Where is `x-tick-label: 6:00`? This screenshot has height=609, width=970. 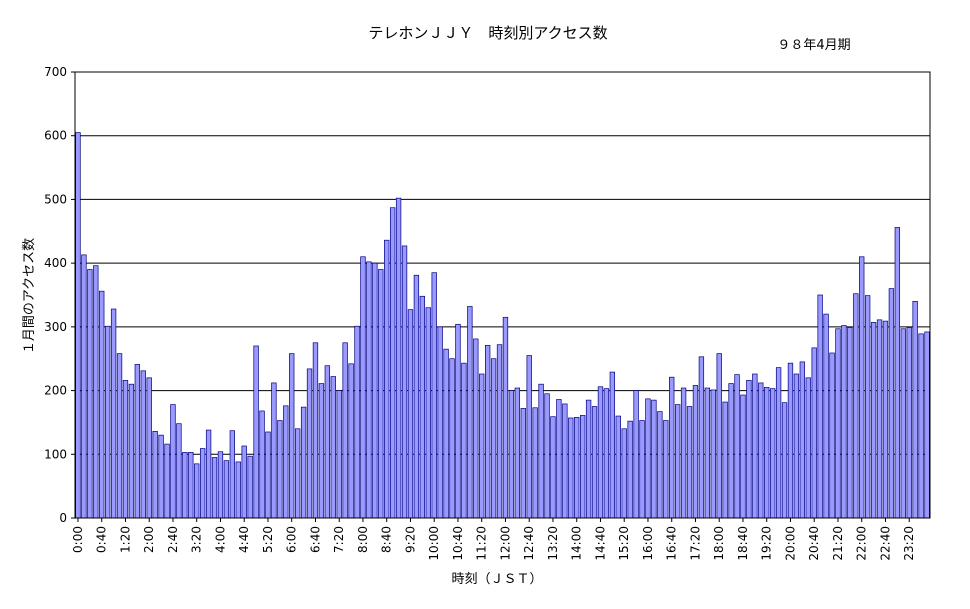
x-tick-label: 6:00 is located at coordinates (292, 539).